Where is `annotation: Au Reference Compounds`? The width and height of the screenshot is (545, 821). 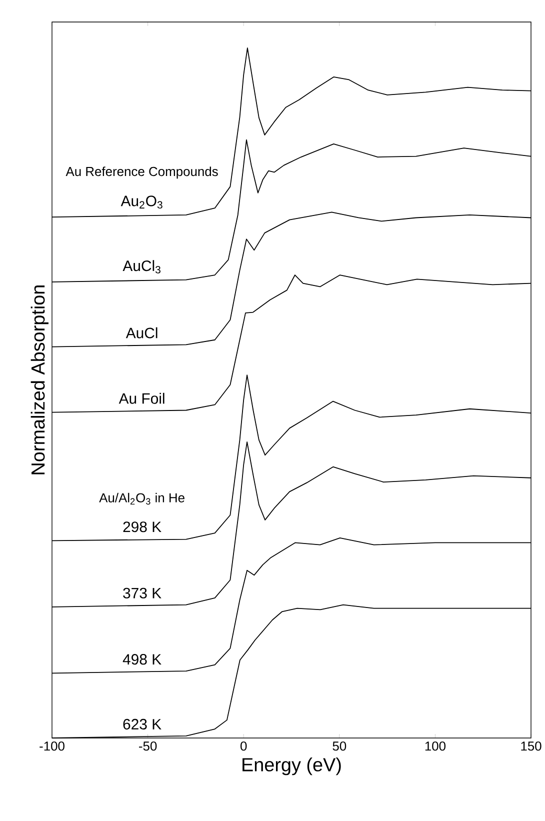 annotation: Au Reference Compounds is located at coordinates (142, 172).